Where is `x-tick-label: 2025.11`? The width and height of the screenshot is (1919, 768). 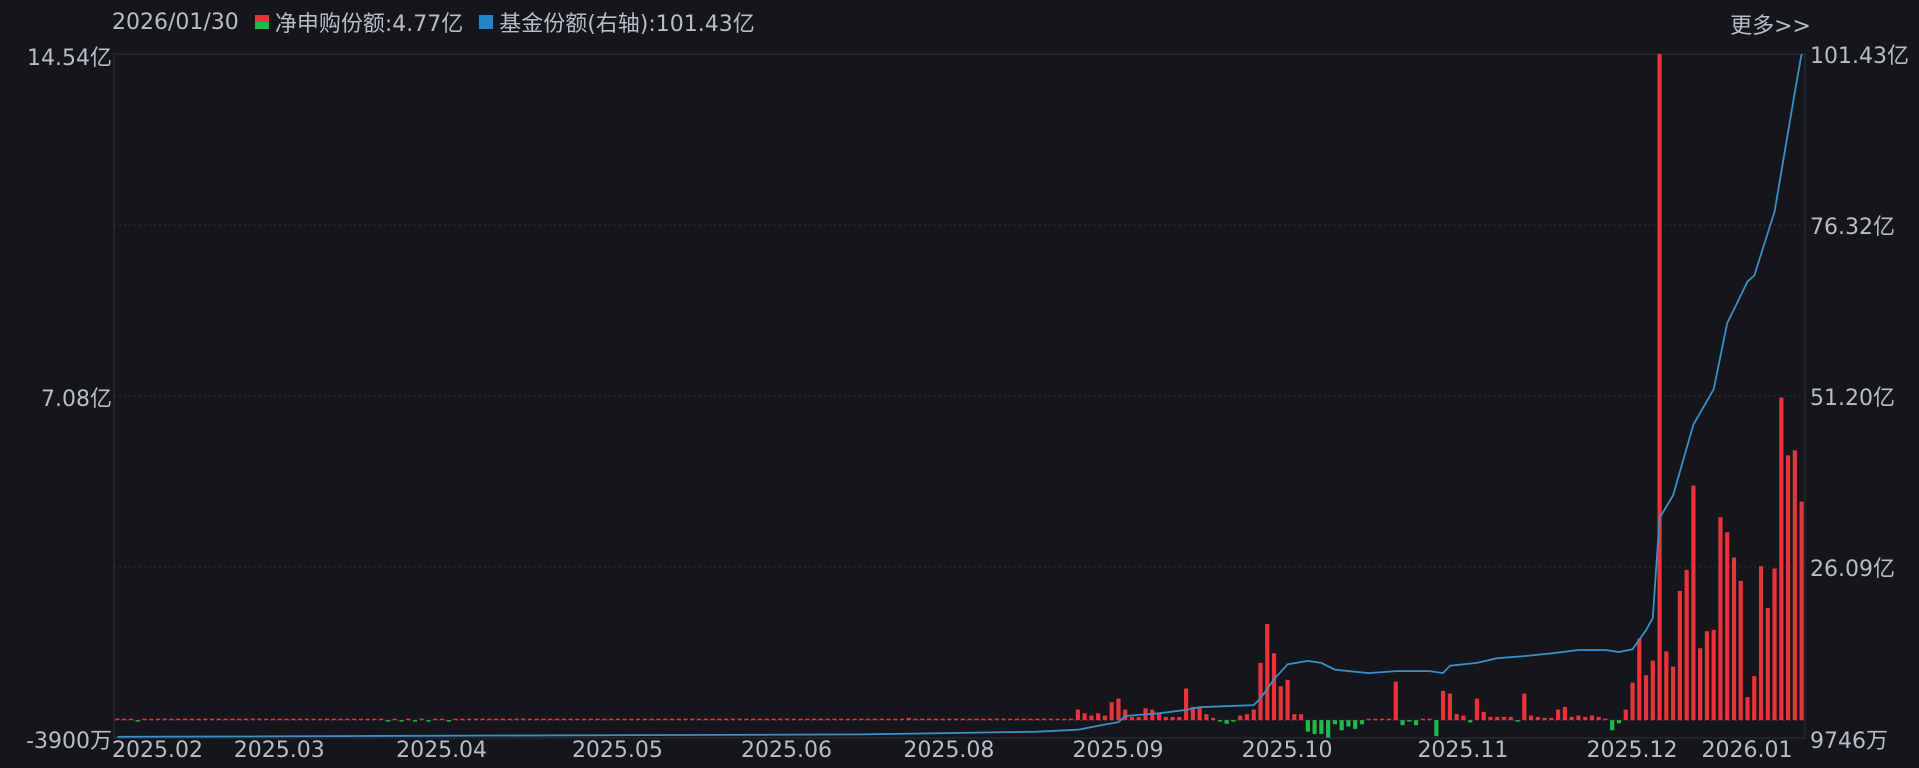
x-tick-label: 2025.11 is located at coordinates (1463, 750).